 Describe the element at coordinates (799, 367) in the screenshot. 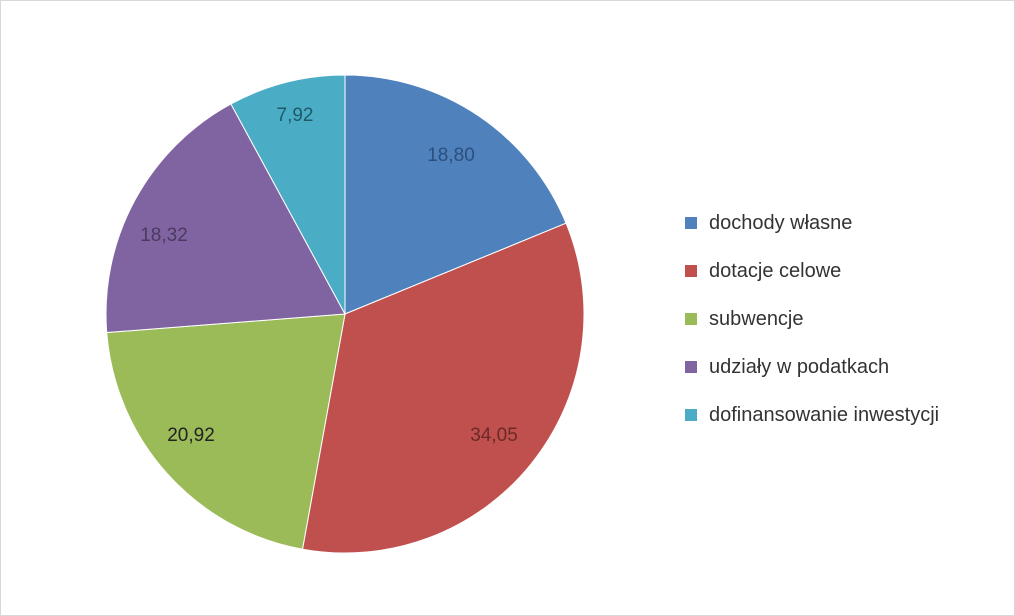

I see `legend-label-4: udziały w podatkach` at that location.